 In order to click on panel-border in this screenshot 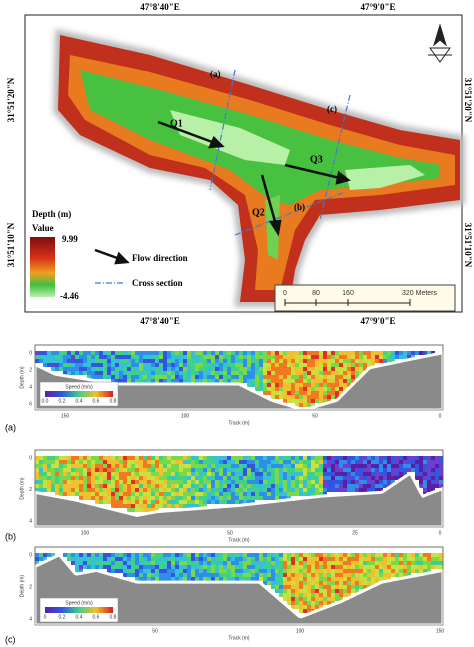, I will do `click(239, 488)`.